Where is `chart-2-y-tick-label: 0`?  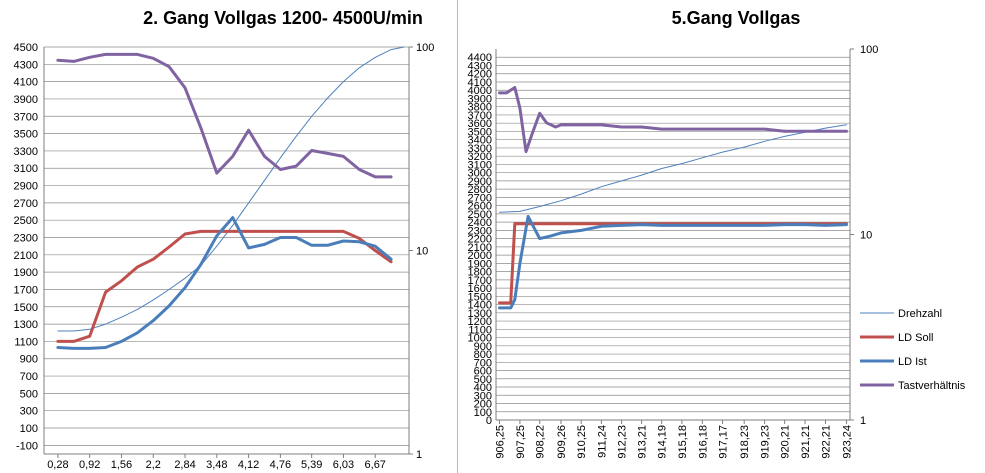 chart-2-y-tick-label: 0 is located at coordinates (489, 421).